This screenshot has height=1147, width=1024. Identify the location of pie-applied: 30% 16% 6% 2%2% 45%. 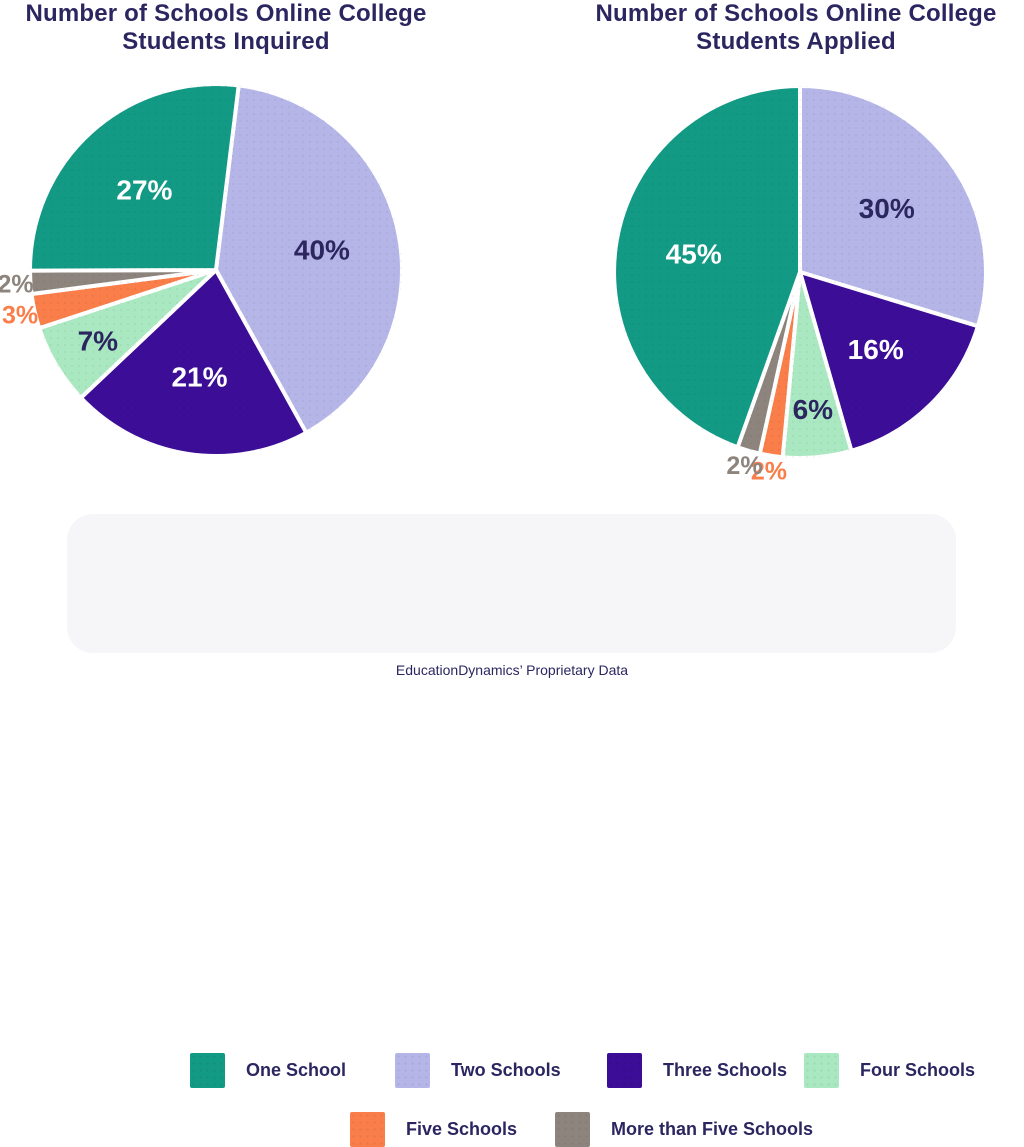
(800, 285).